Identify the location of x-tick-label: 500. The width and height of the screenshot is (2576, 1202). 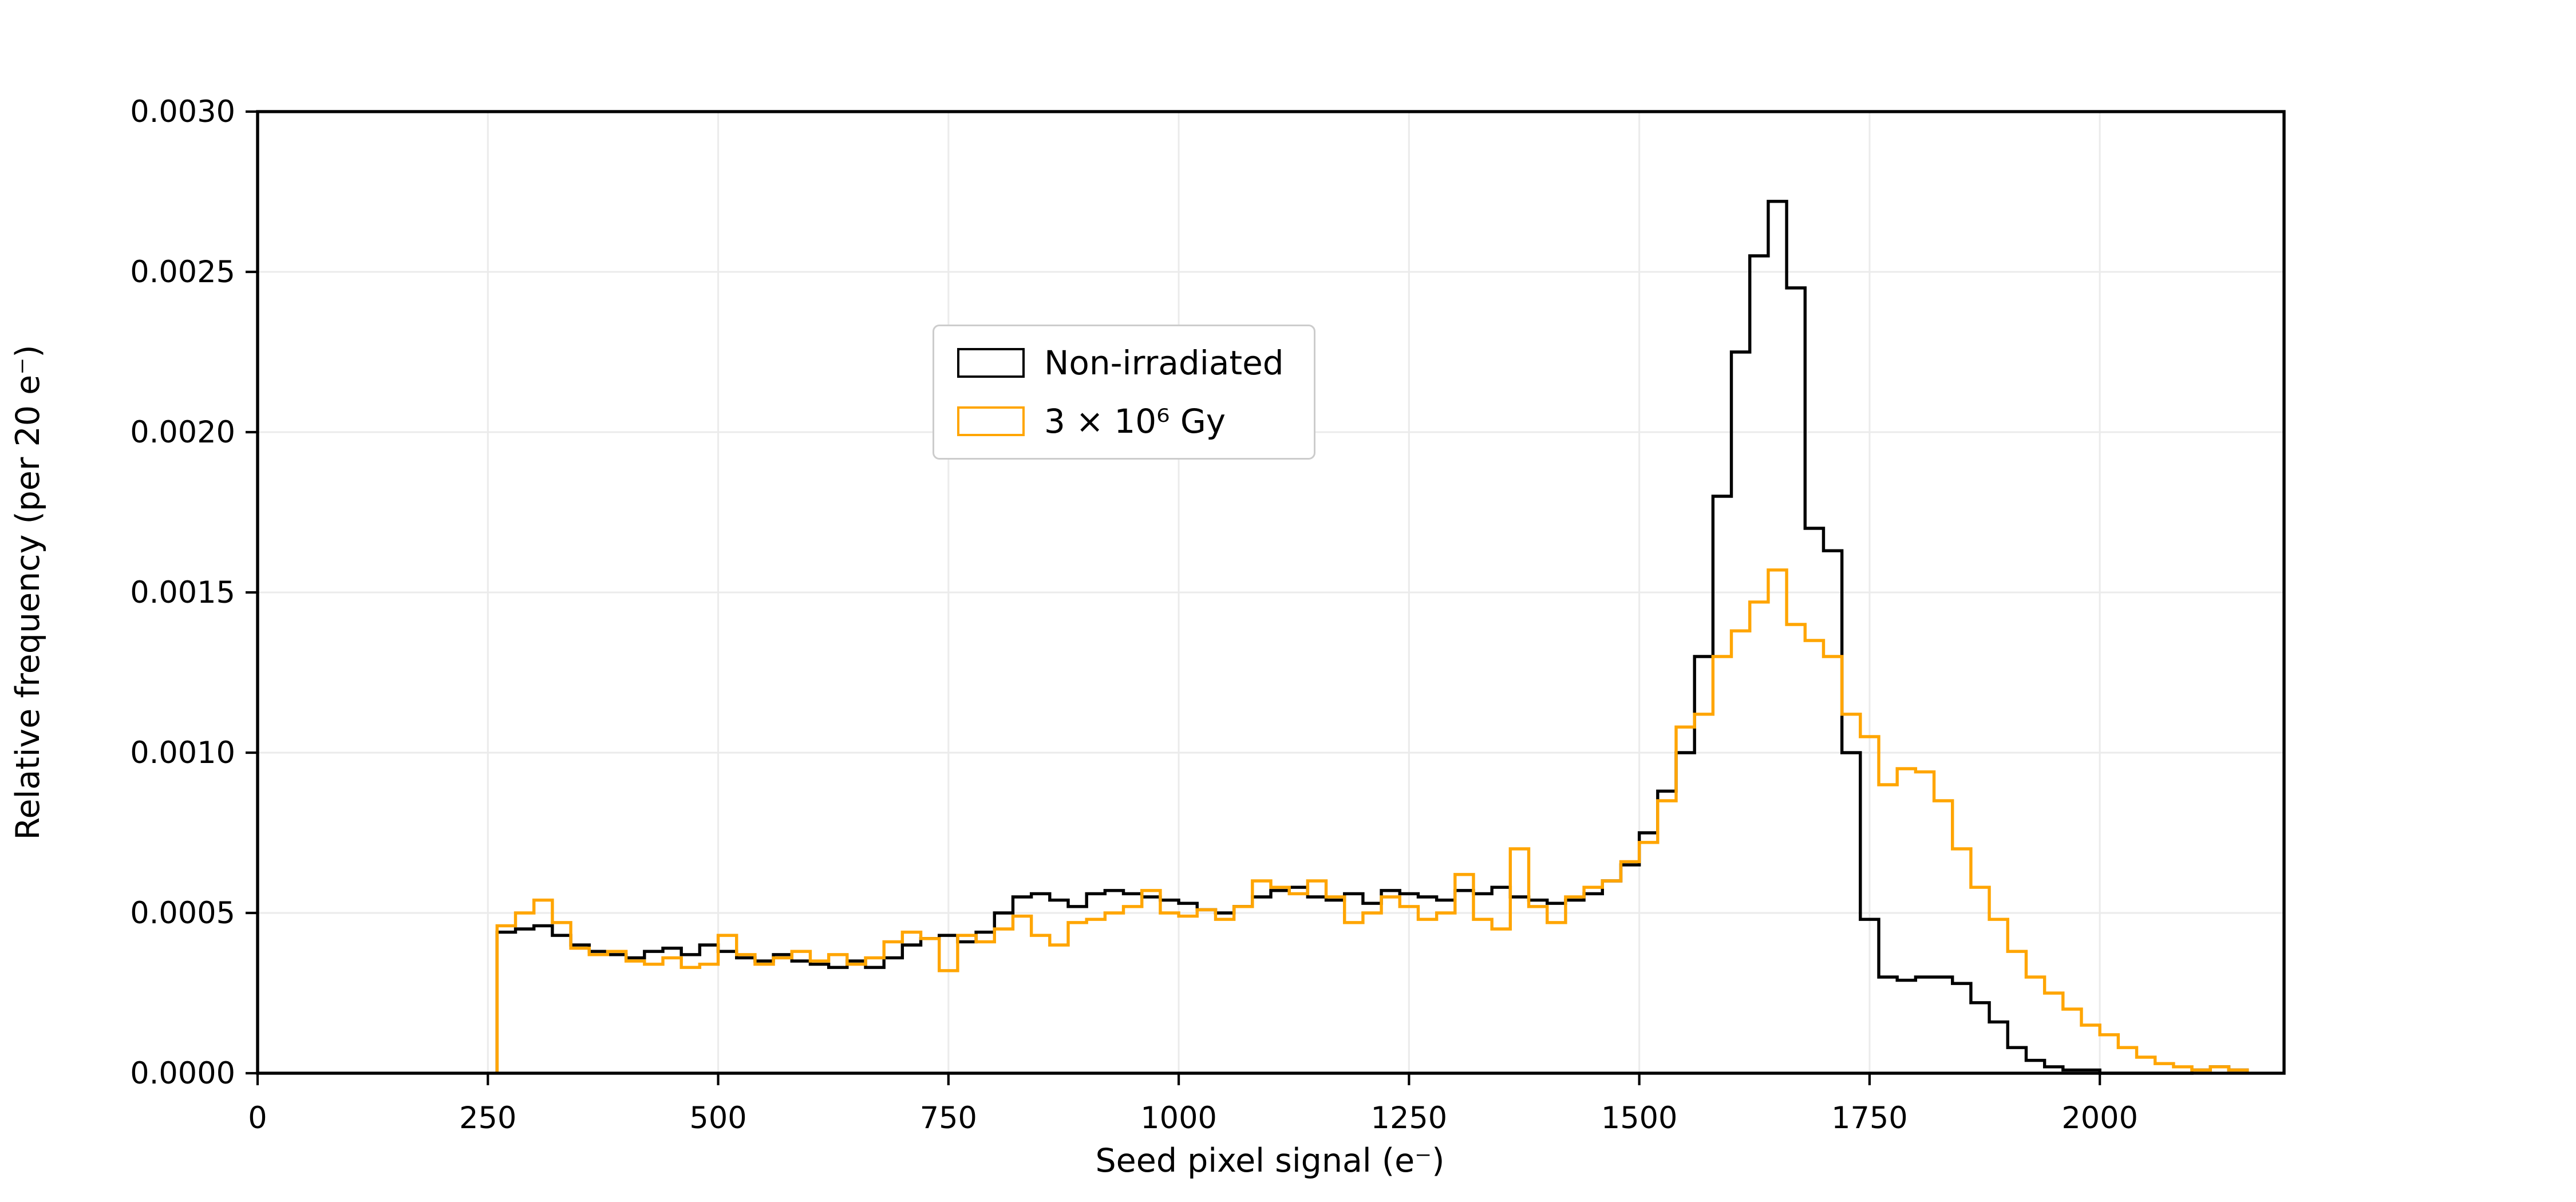
(717, 1118).